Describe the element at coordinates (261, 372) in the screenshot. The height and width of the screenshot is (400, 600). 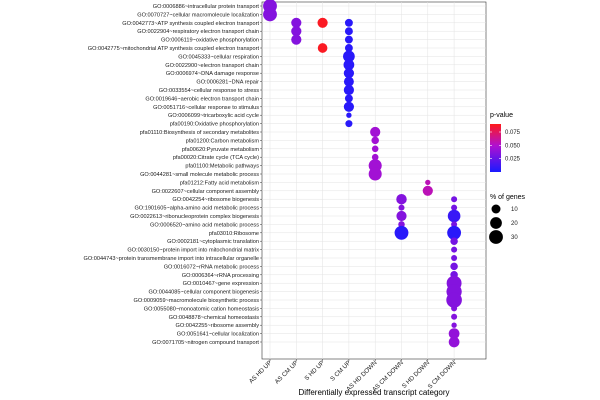
I see `x-tick-label: AS HD UP` at that location.